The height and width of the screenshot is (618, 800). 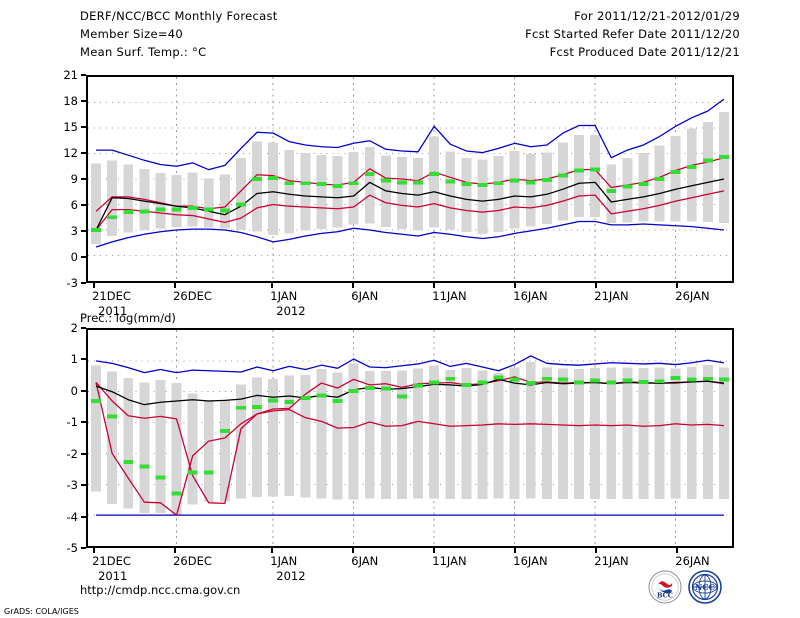 I want to click on forecast-range-label: For 2011/12/21-2012/01/29, so click(x=657, y=16).